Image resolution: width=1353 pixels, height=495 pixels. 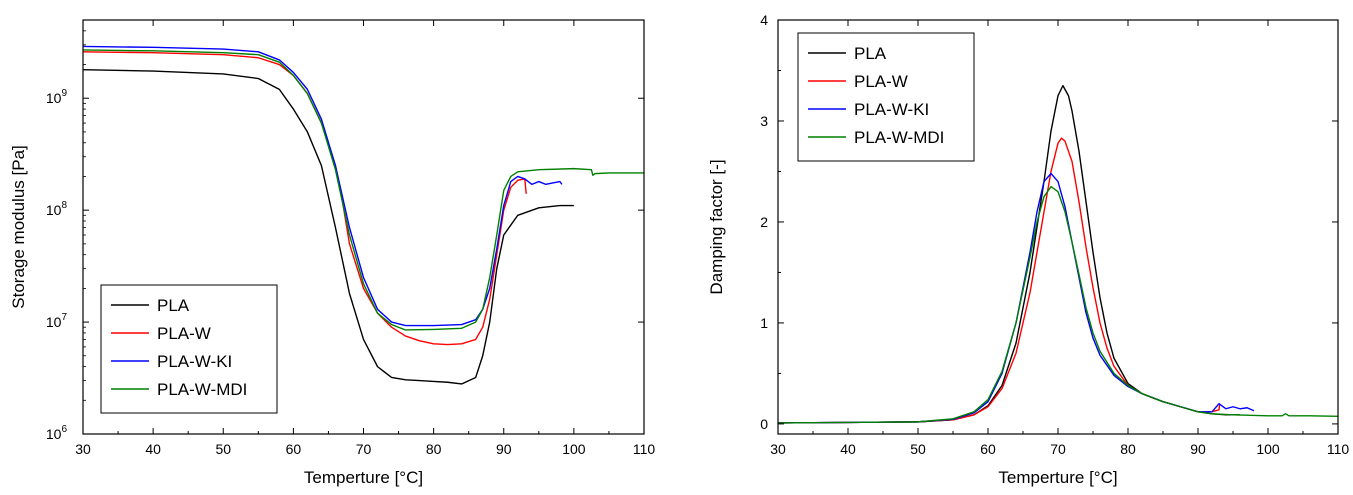 What do you see at coordinates (18, 226) in the screenshot?
I see `y-axis-label: Storage modulus [Pa]` at bounding box center [18, 226].